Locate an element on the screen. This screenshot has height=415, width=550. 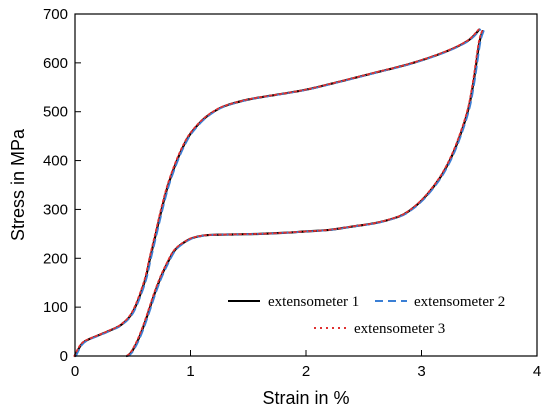
legend-label-extensometer-2: extensometer 2 is located at coordinates (459, 302).